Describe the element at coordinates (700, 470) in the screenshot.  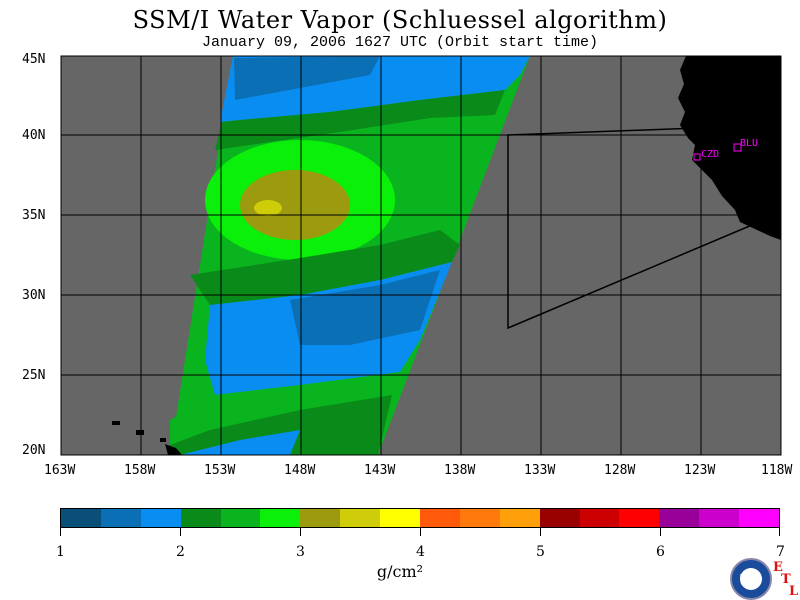
I see `lon-label-123w: 123W` at that location.